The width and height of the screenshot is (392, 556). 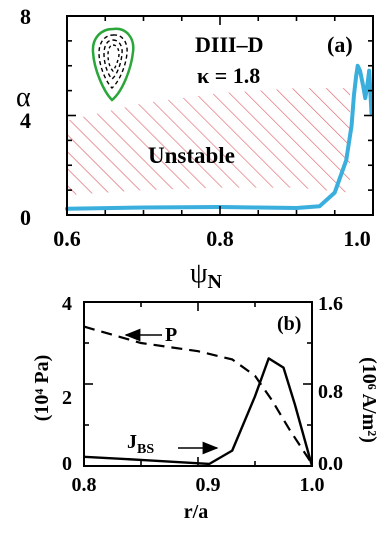 What do you see at coordinates (67, 398) in the screenshot?
I see `b-ytick-left-2: 2` at bounding box center [67, 398].